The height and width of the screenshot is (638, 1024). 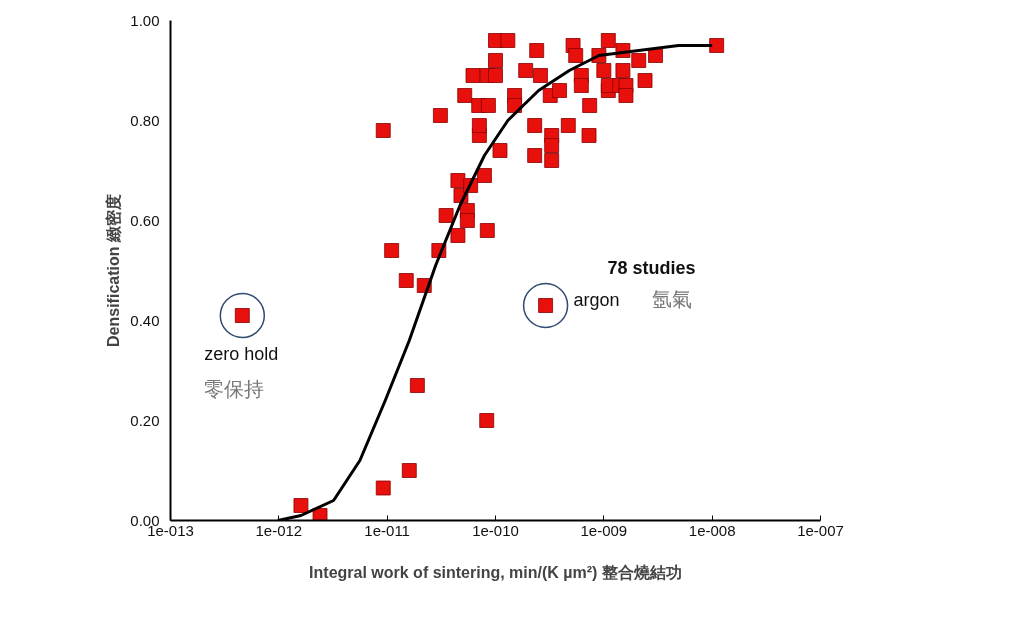 I want to click on x-tick-label: 1e-009, so click(x=604, y=530).